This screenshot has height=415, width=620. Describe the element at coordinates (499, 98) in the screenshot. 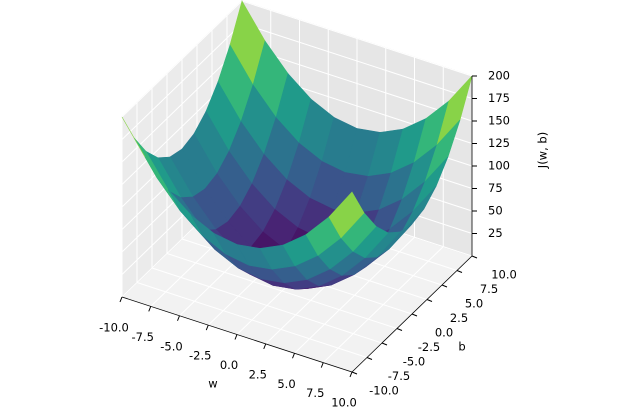

I see `z-tick-label: 175` at that location.